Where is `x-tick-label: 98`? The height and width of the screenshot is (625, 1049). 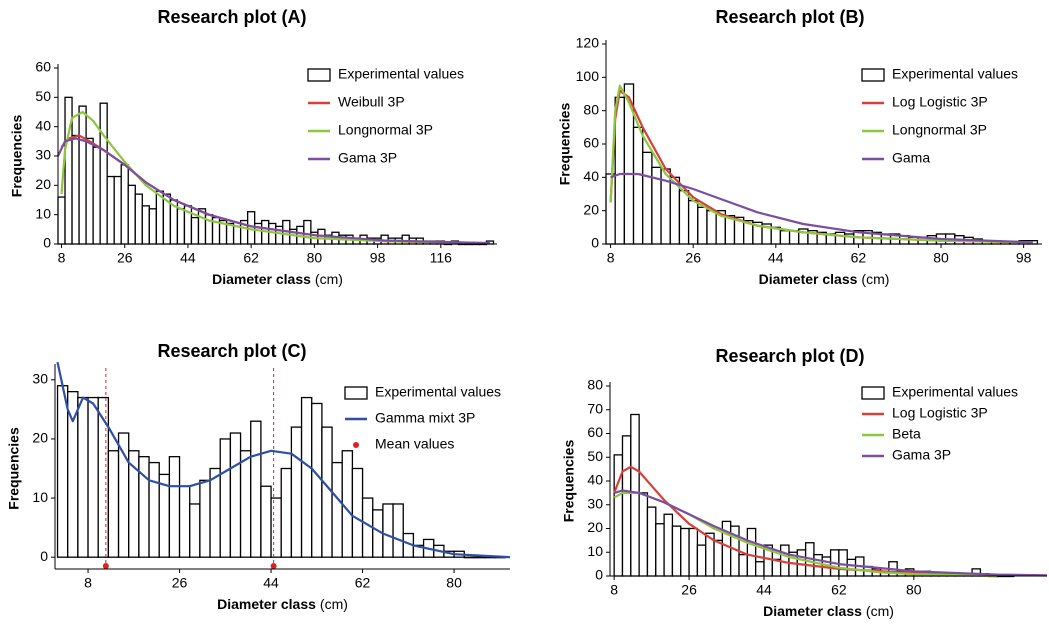 x-tick-label: 98 is located at coordinates (378, 258).